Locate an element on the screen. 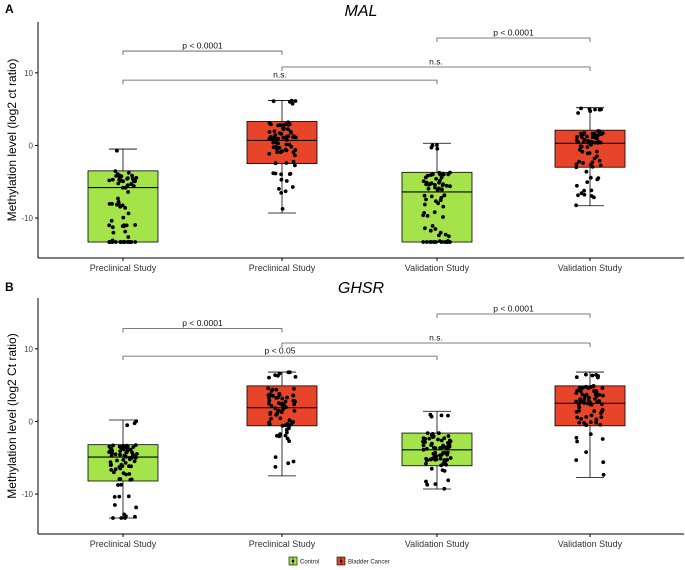 The width and height of the screenshot is (685, 570). significance-label: n.s. is located at coordinates (436, 338).